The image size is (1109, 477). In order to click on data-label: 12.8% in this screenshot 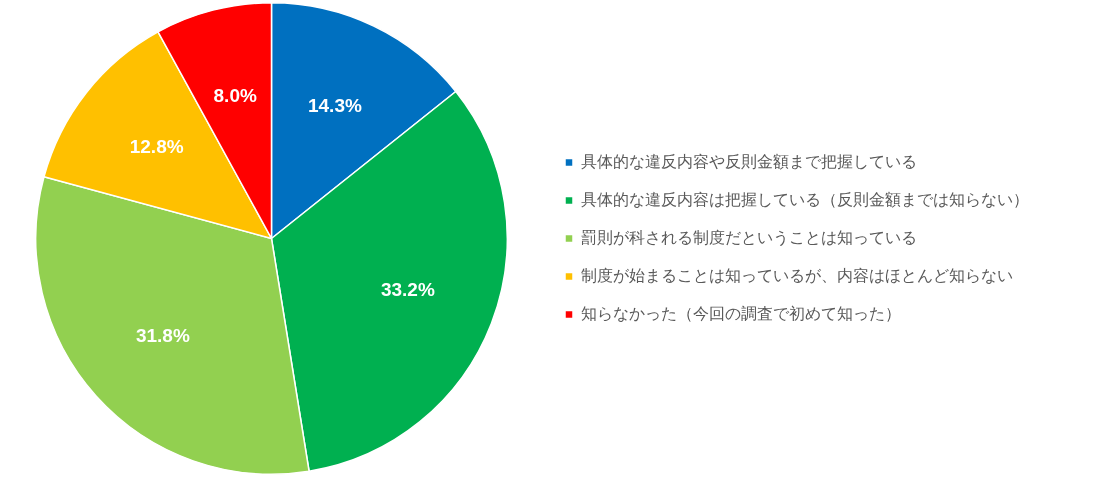, I will do `click(156, 147)`.